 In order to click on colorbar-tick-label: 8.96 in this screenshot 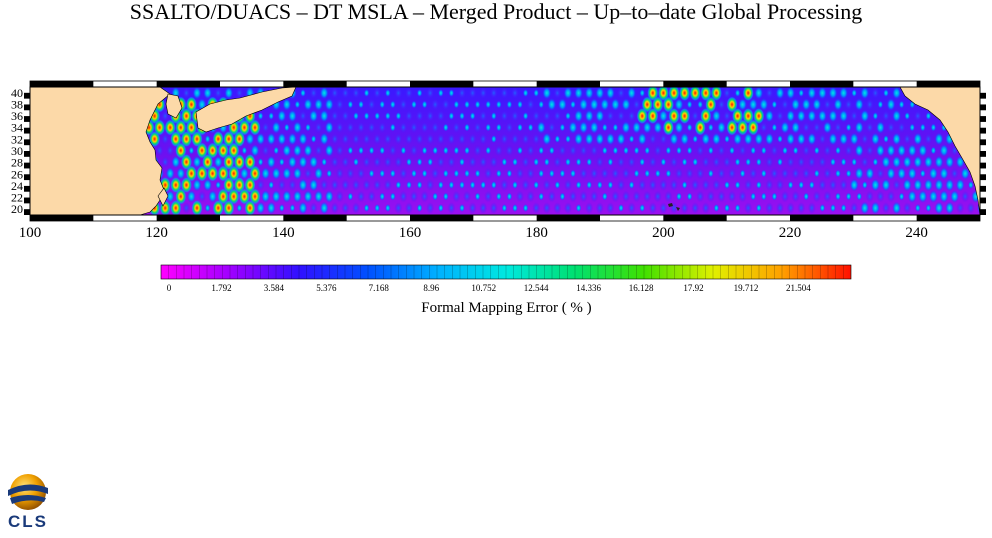, I will do `click(431, 288)`.